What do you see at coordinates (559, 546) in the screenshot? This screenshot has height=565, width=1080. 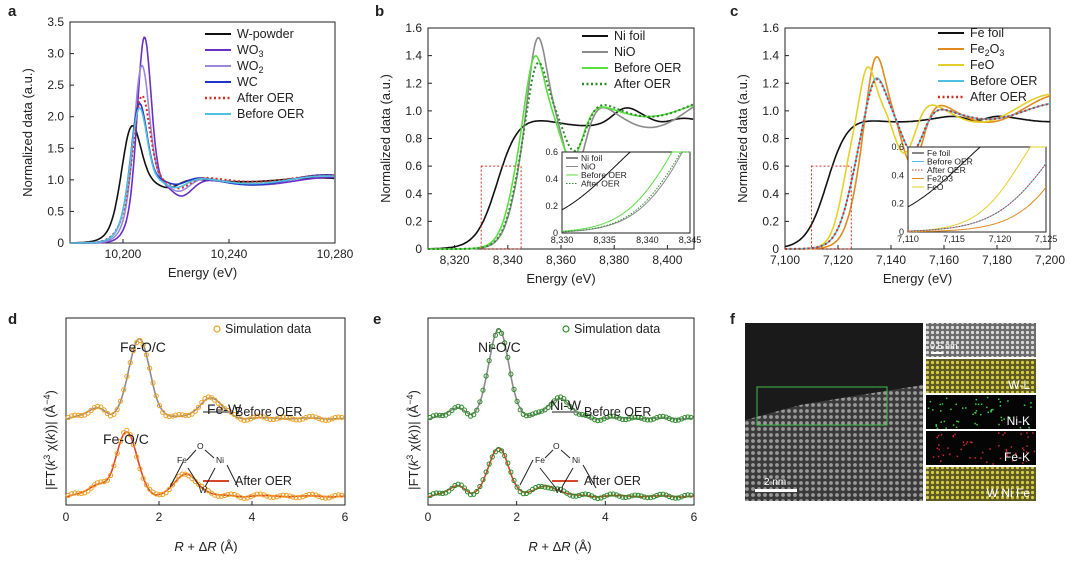 I see `xlabel-e: R + ΔR (Å)` at bounding box center [559, 546].